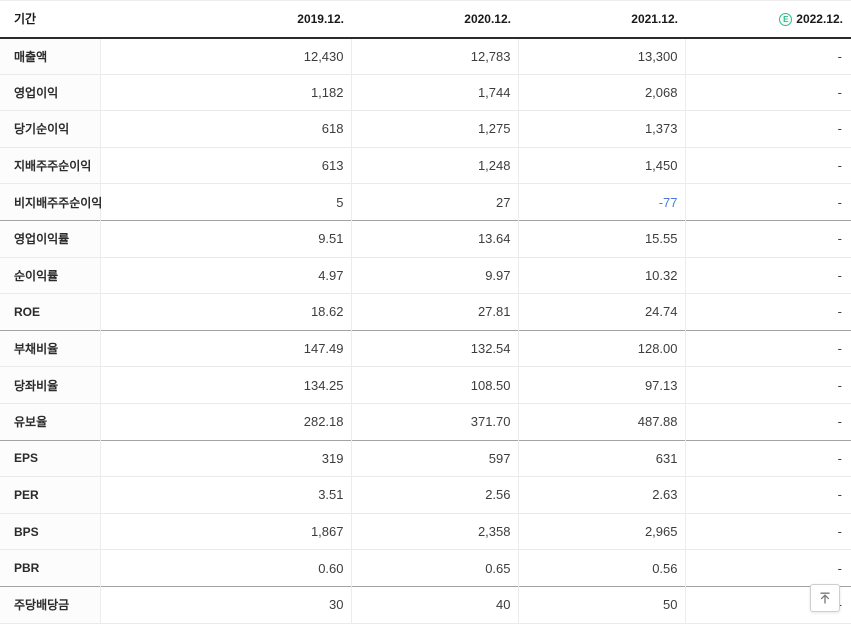 The width and height of the screenshot is (851, 624). Describe the element at coordinates (320, 18) in the screenshot. I see `column-header-2019: 2019.12.` at that location.